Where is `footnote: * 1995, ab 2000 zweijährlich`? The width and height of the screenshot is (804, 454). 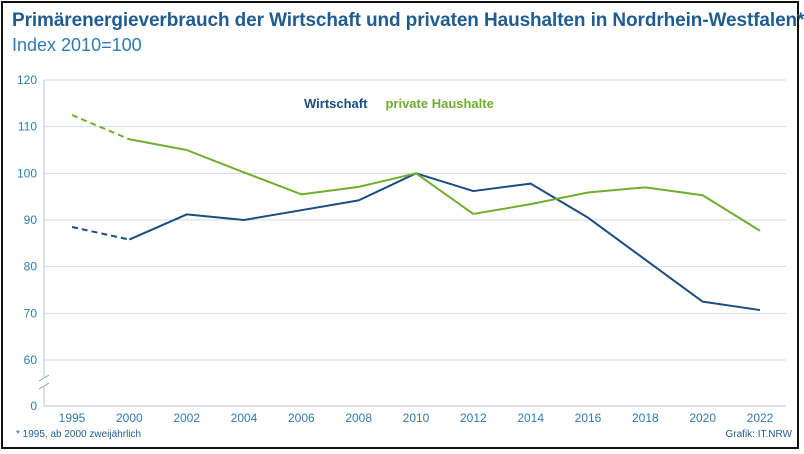 footnote: * 1995, ab 2000 zweijährlich is located at coordinates (79, 434).